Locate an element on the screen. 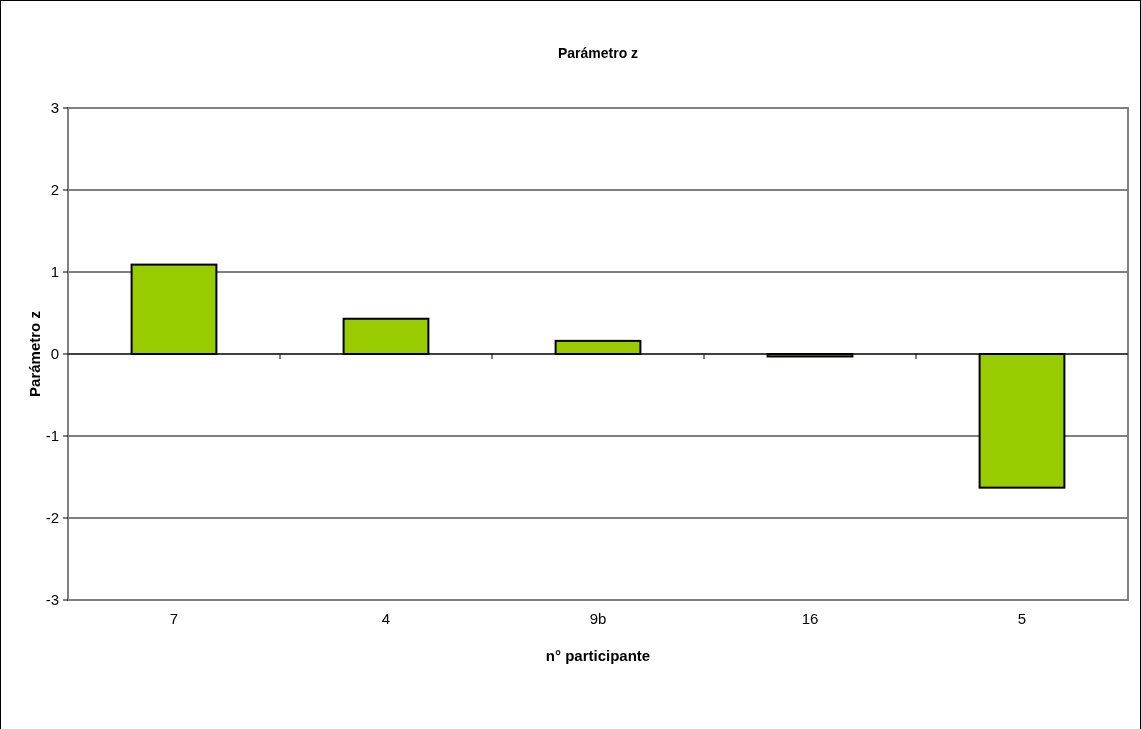 The image size is (1141, 729). chart-title: Parámetro z is located at coordinates (598, 53).